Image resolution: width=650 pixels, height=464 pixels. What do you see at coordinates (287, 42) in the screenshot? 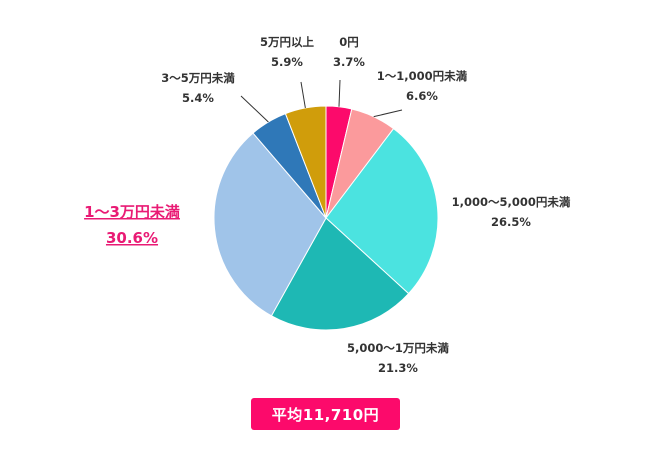
I see `slice-category-label: 5万円以上` at bounding box center [287, 42].